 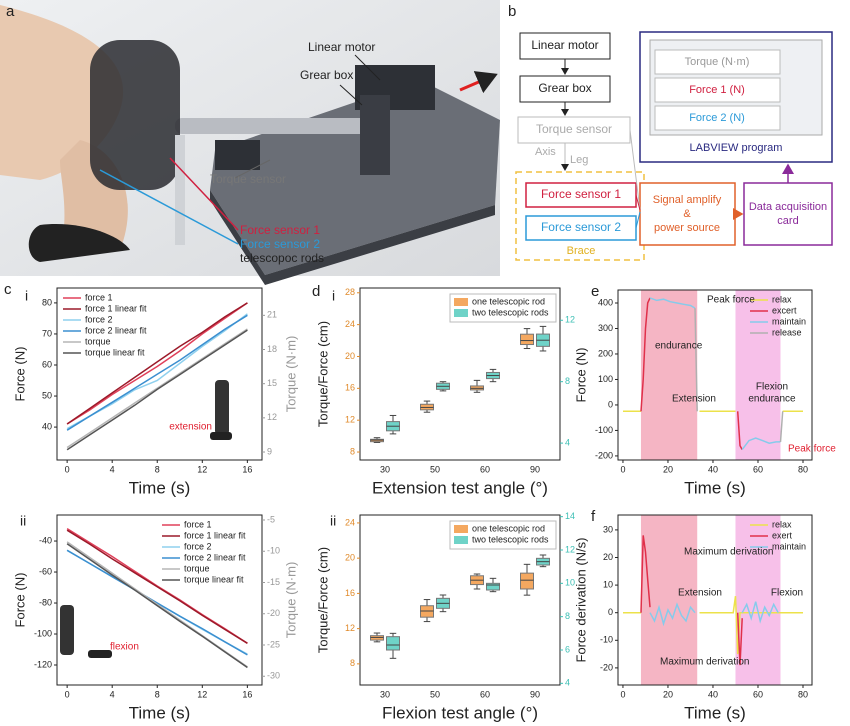 I want to click on legend-swatch, so click(x=461, y=529).